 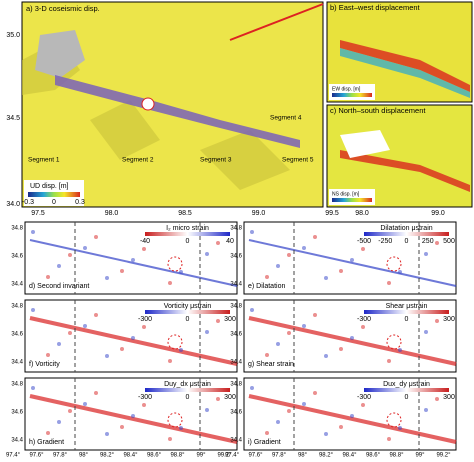 What do you see at coordinates (279, 456) in the screenshot?
I see `x-tick-label: 97.8°` at bounding box center [279, 456].